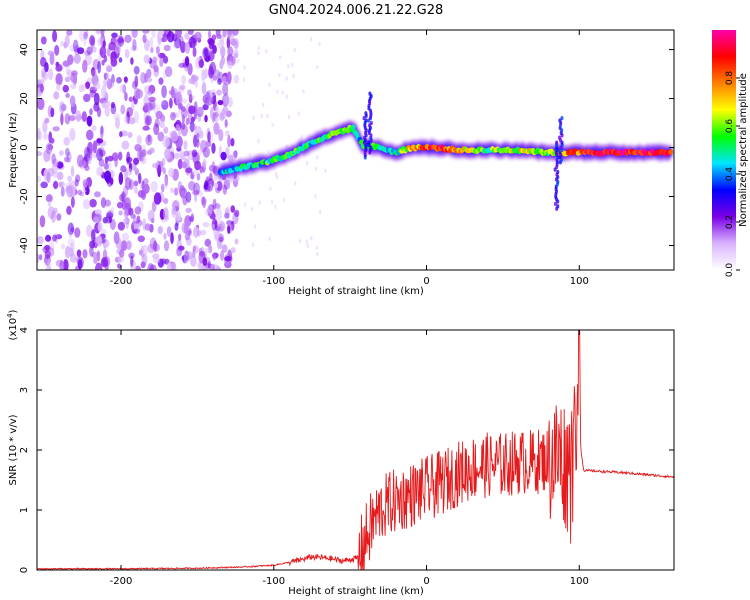  Describe the element at coordinates (24, 330) in the screenshot. I see `y-tick-label: 4` at that location.